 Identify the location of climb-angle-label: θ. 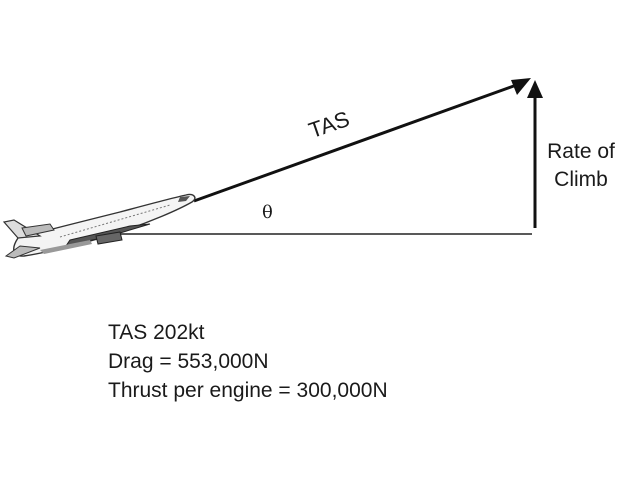
(267, 212).